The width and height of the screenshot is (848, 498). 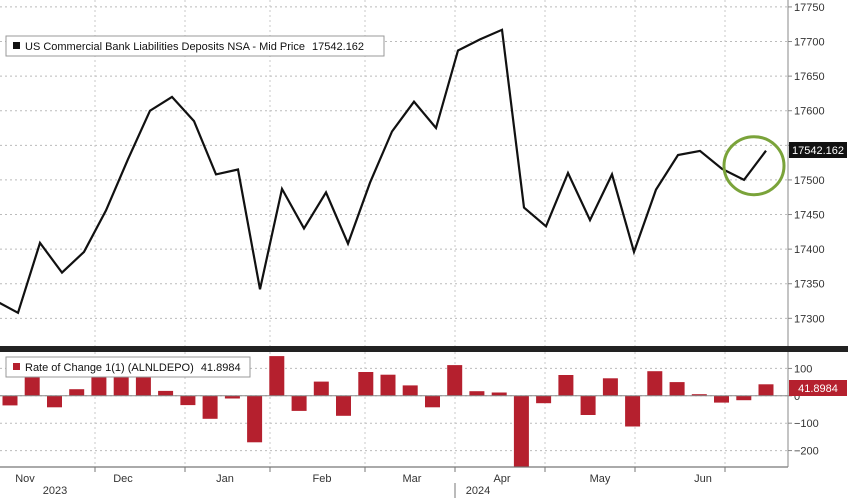 I want to click on bottom-legend: Rate of Change 1(1) (ALNLDEPO) 41.8984, so click(x=128, y=367).